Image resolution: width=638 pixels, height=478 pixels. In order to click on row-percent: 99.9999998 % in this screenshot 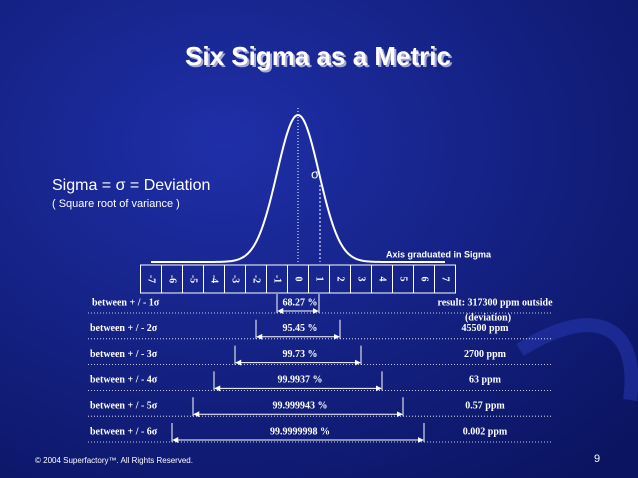, I will do `click(300, 431)`.